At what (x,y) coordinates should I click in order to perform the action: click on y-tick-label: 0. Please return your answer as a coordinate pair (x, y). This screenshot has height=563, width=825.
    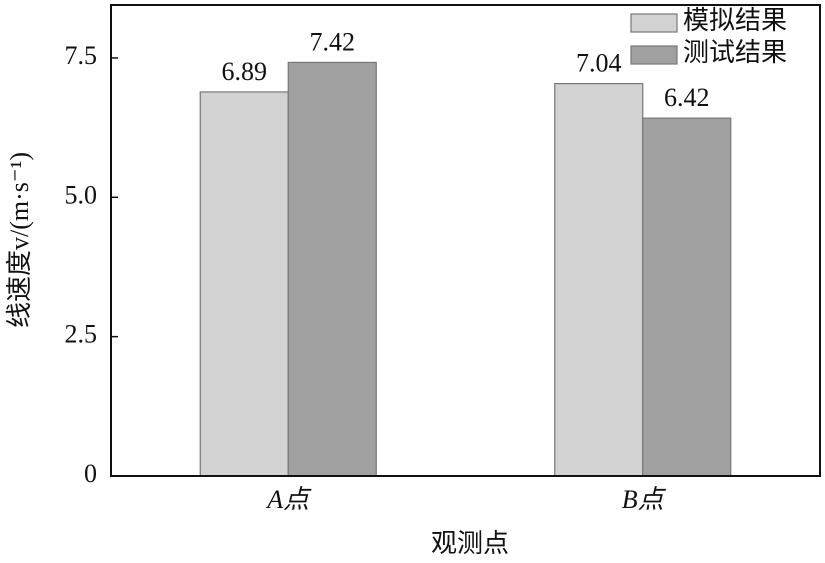
    Looking at the image, I should click on (90, 473).